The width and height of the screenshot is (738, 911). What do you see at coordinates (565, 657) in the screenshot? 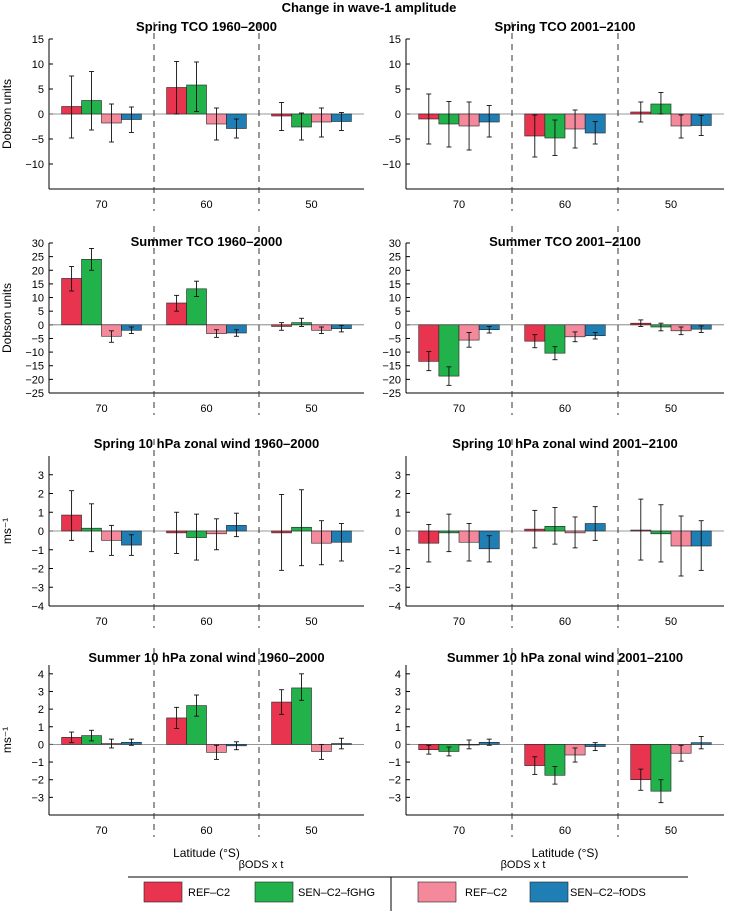
I see `panel-title: Summer 10 hPa zonal wind 2001–2100` at bounding box center [565, 657].